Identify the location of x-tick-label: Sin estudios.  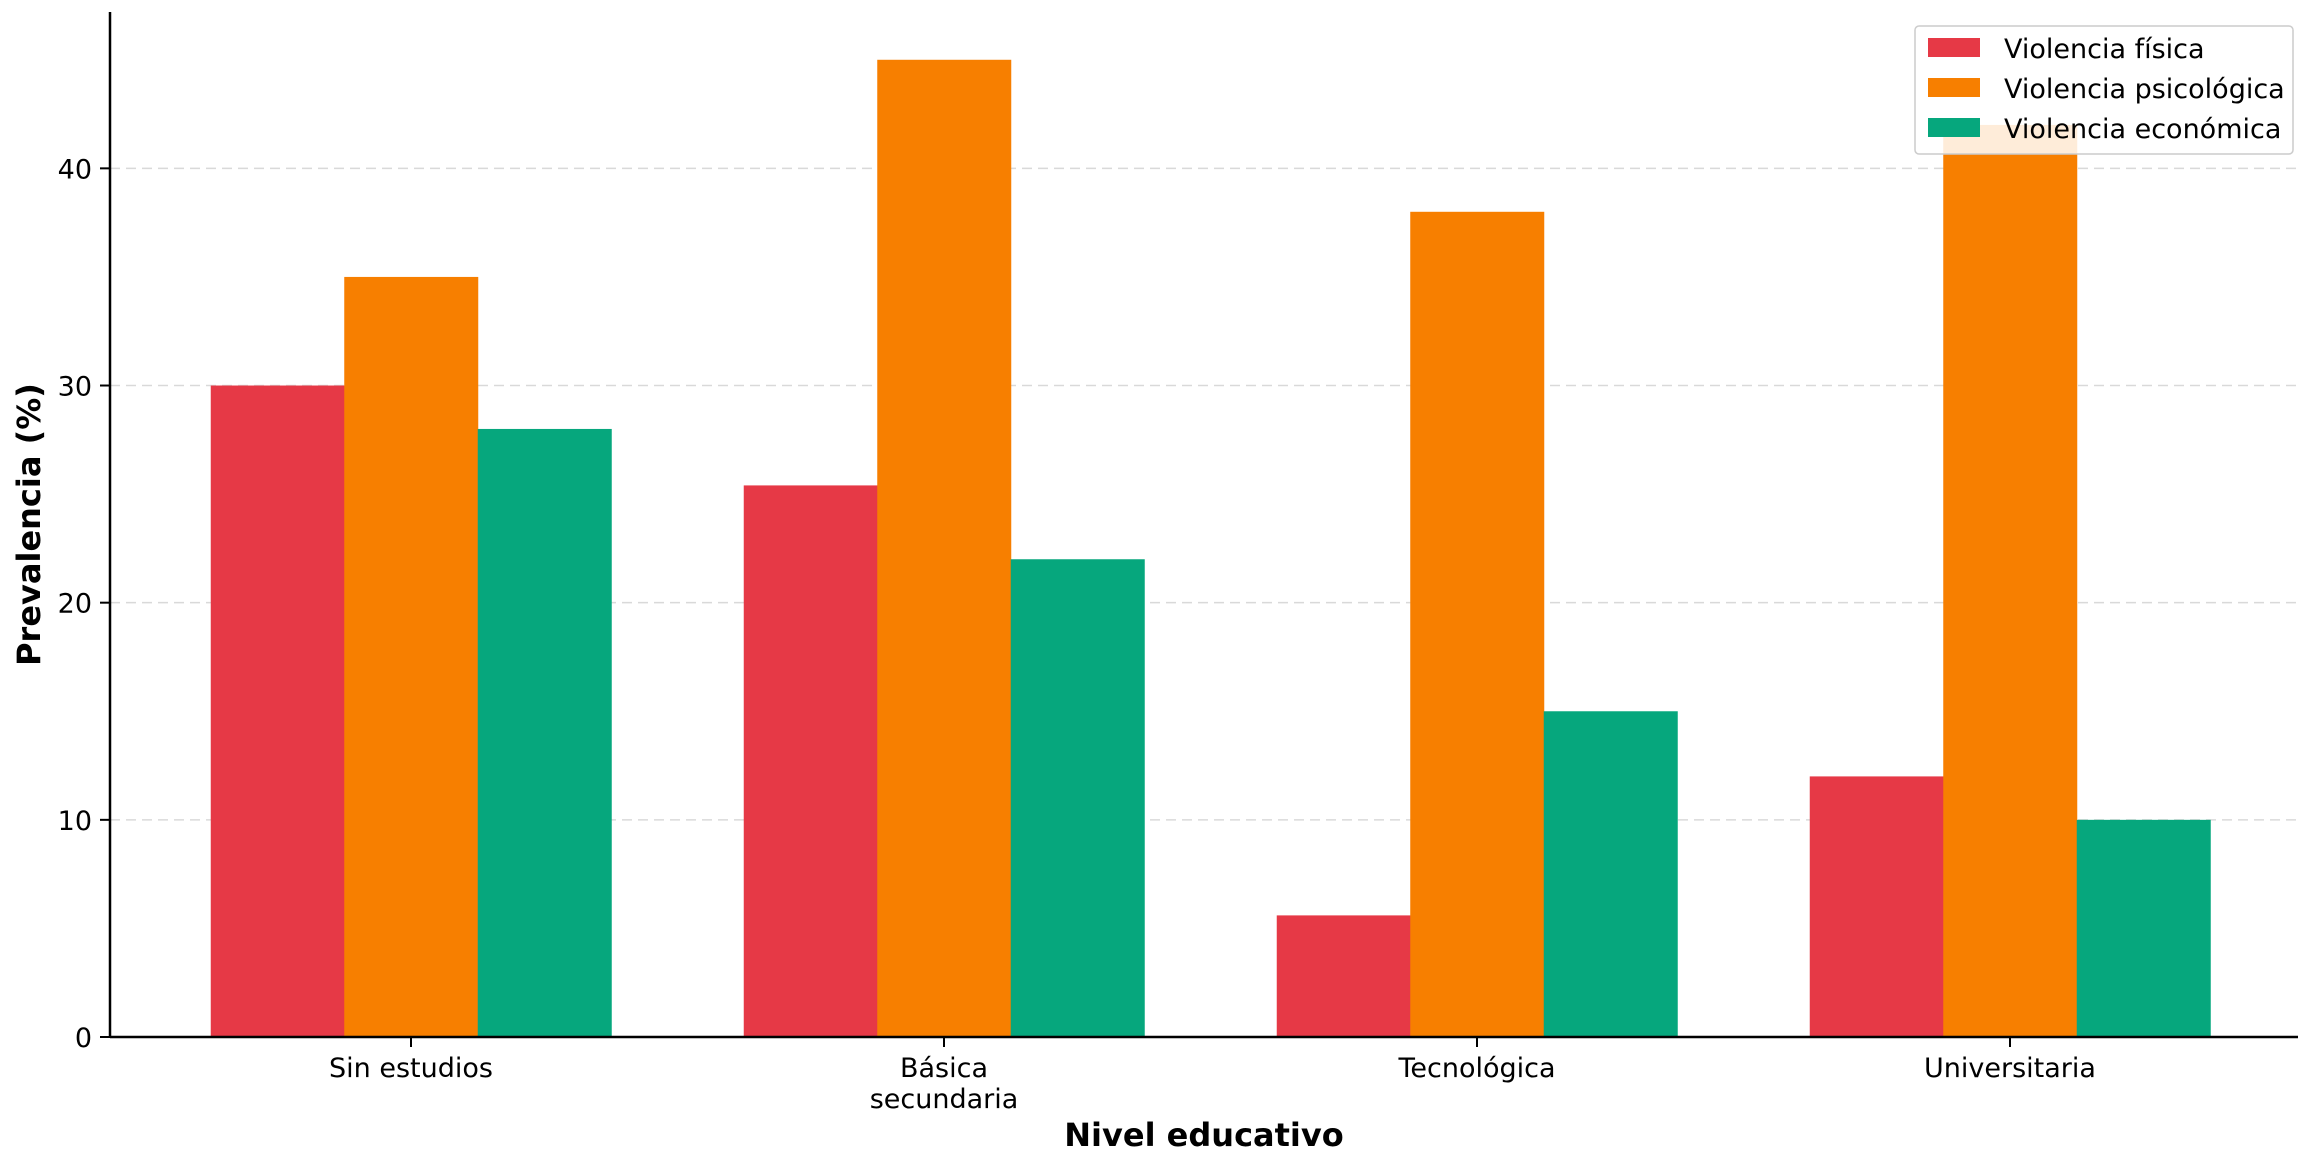
(411, 1068).